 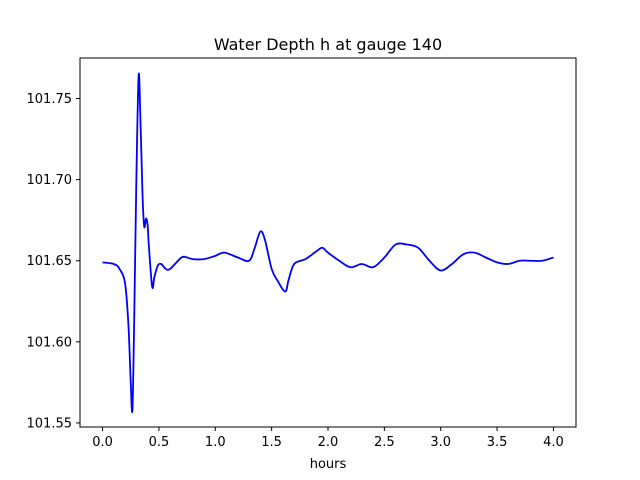 I want to click on x-tick-label: 1.5, so click(x=271, y=442).